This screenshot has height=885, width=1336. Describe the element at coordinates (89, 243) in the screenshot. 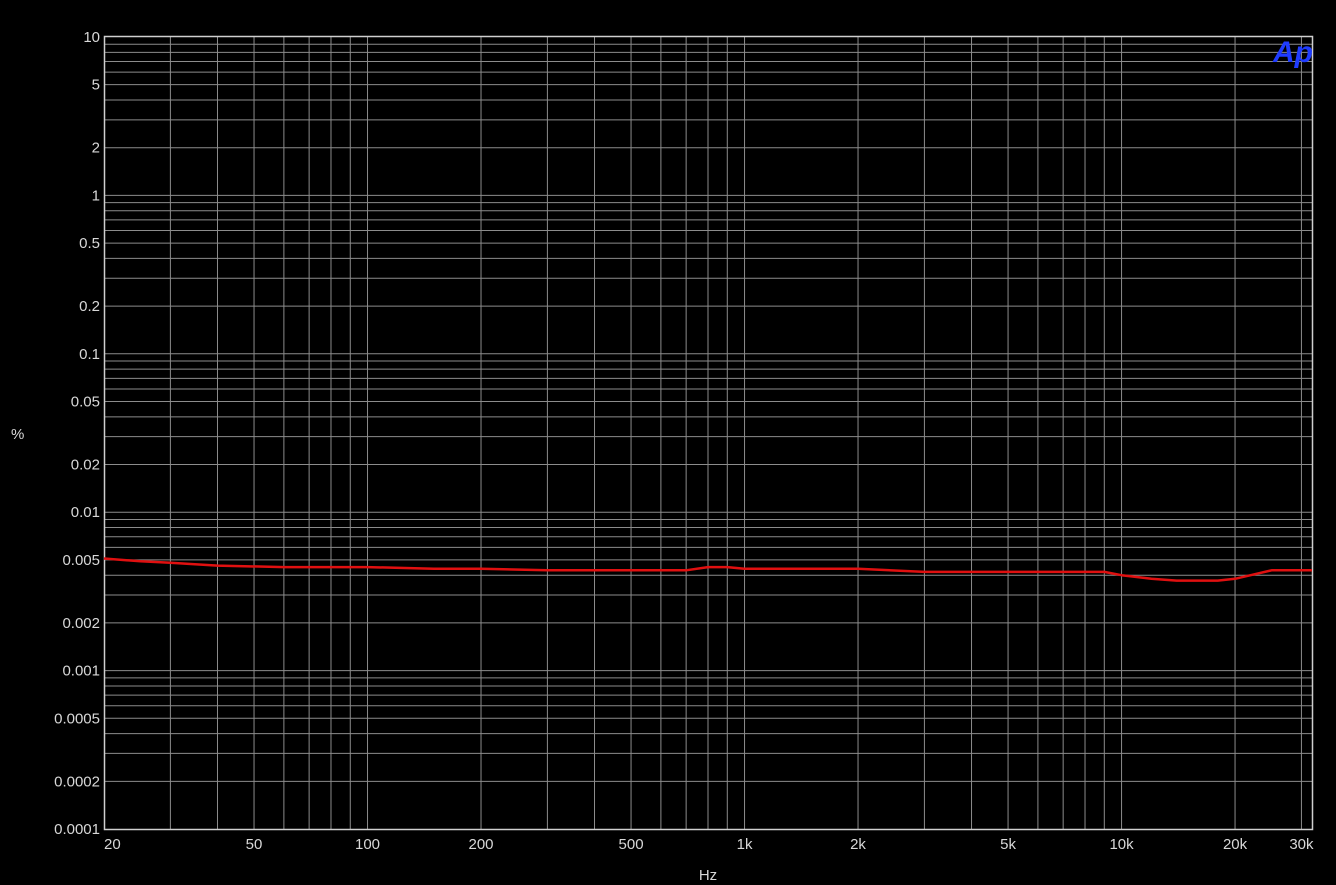

I see `y-tick-label: 0.5` at that location.